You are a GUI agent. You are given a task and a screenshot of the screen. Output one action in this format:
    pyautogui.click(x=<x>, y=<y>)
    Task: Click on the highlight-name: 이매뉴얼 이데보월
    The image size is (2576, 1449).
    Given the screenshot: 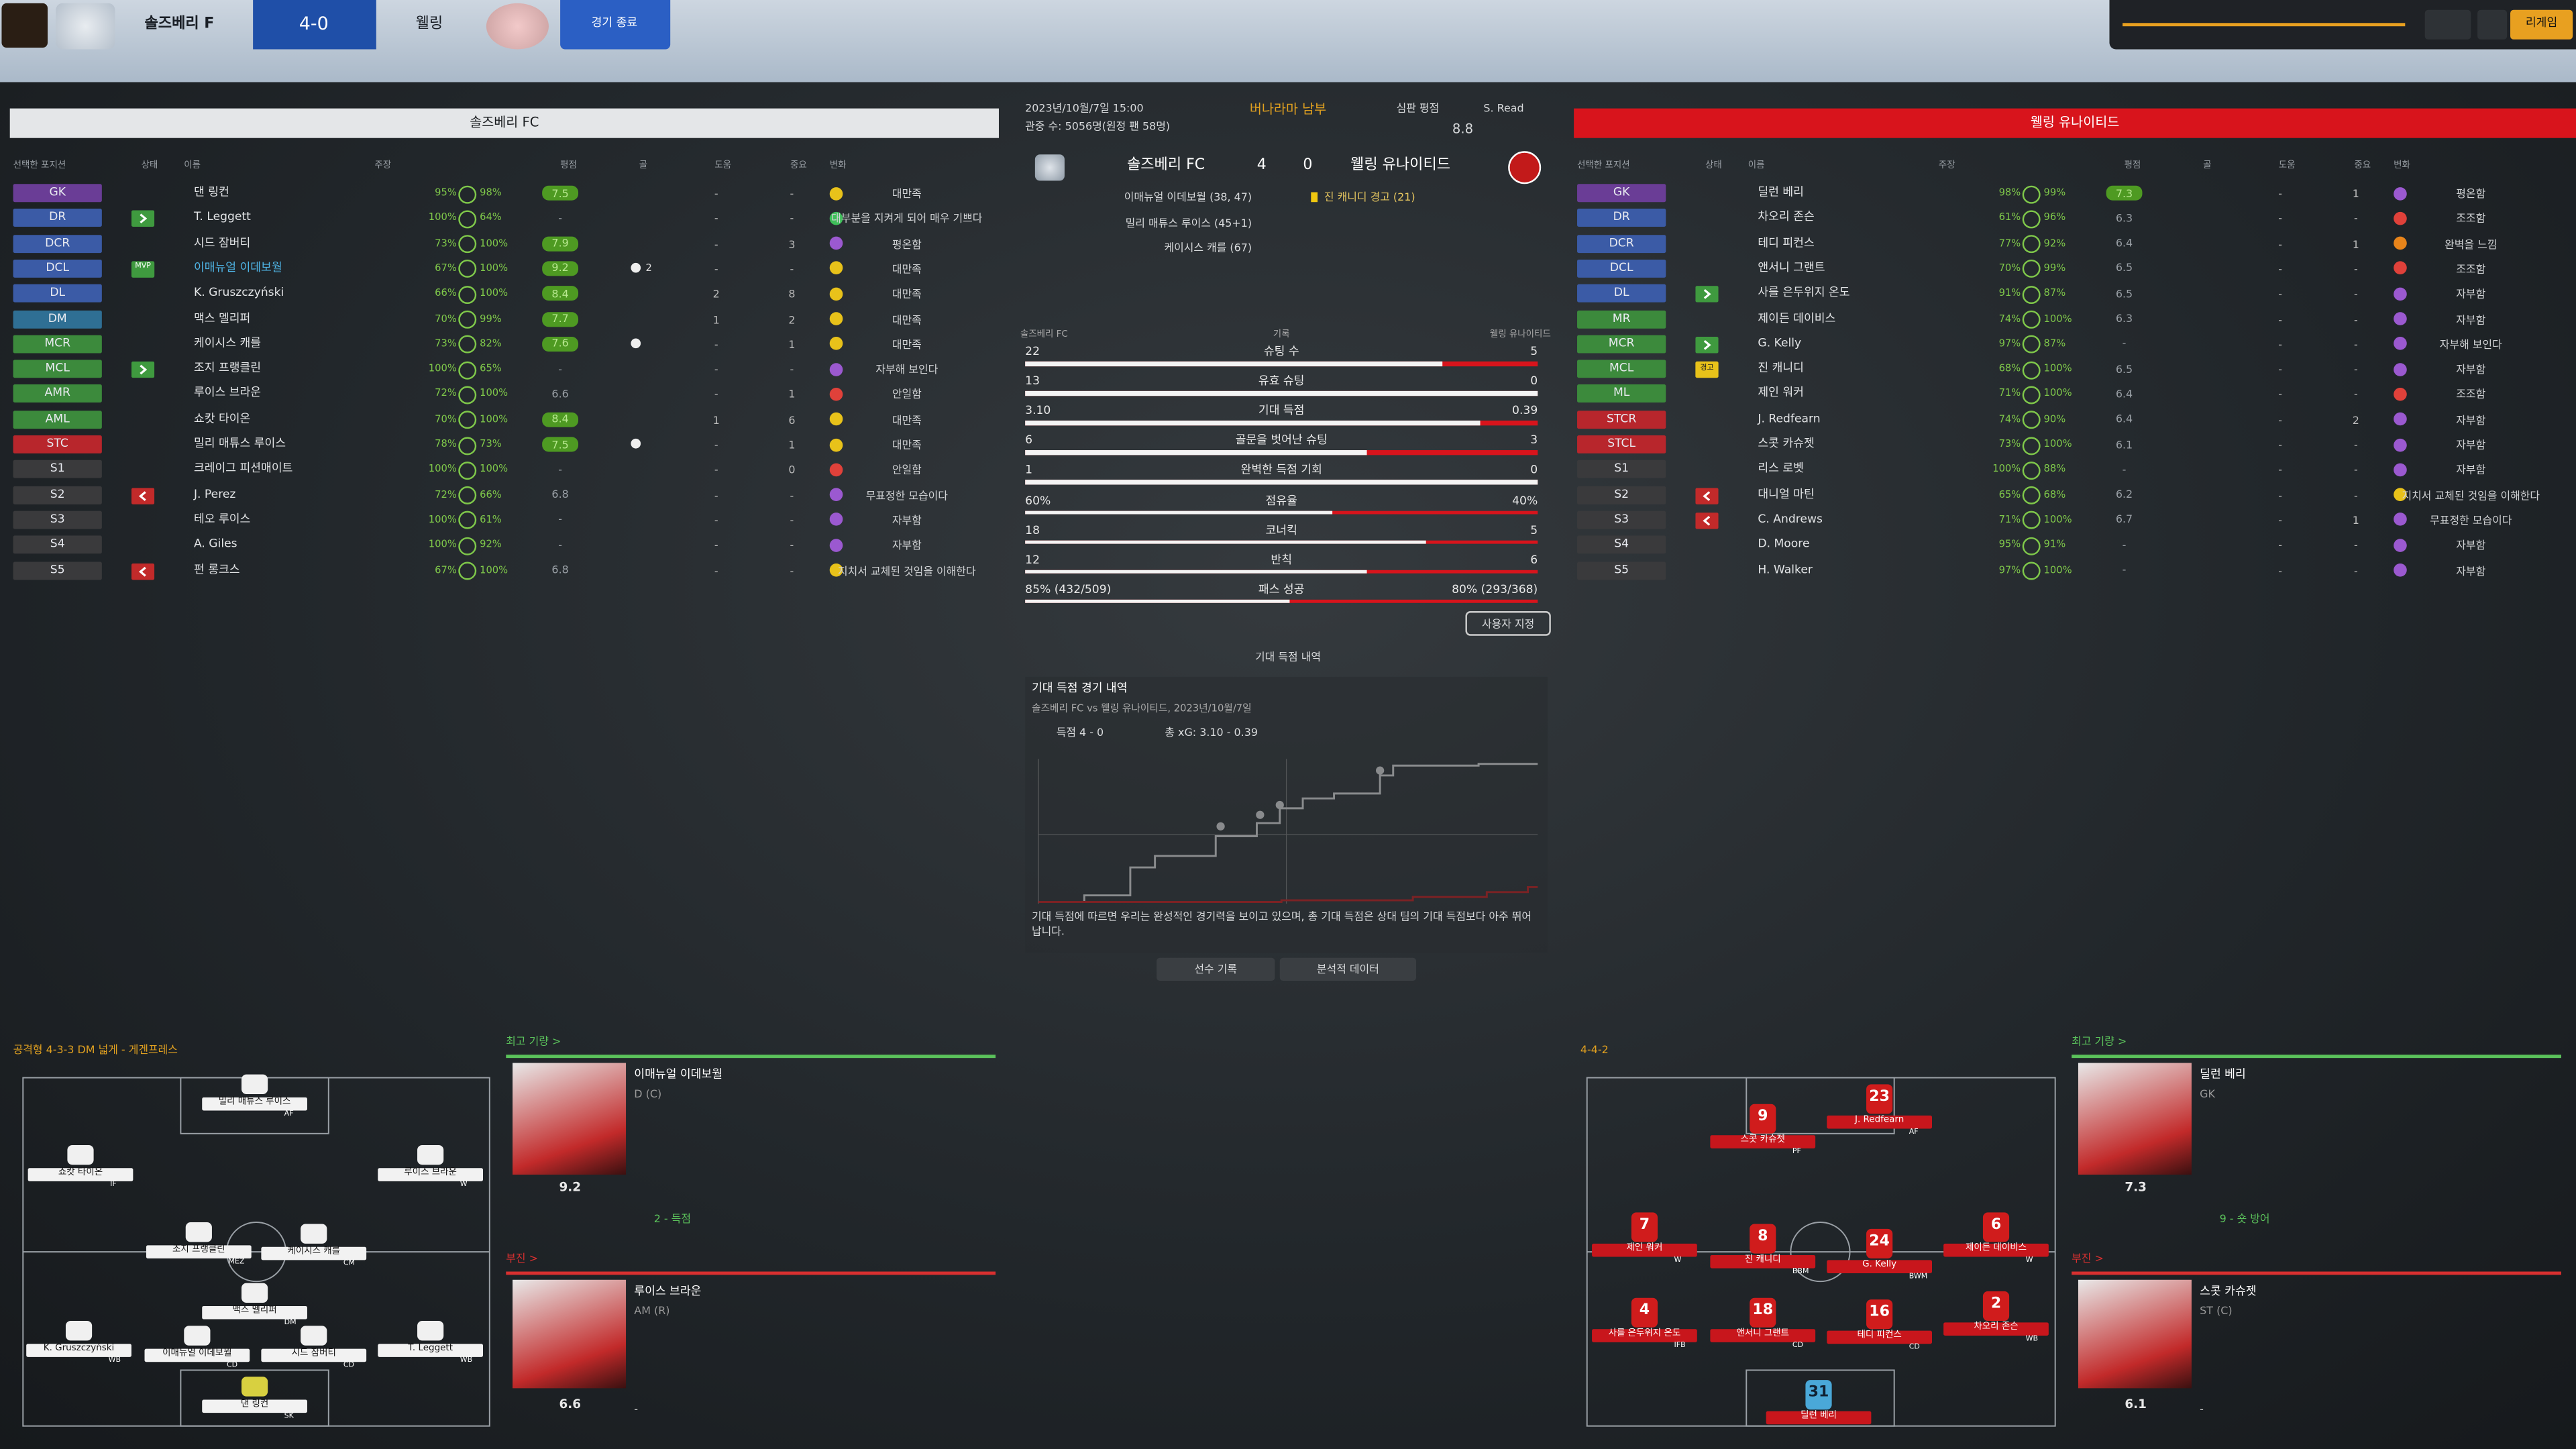 What is the action you would take?
    pyautogui.click(x=678, y=1074)
    